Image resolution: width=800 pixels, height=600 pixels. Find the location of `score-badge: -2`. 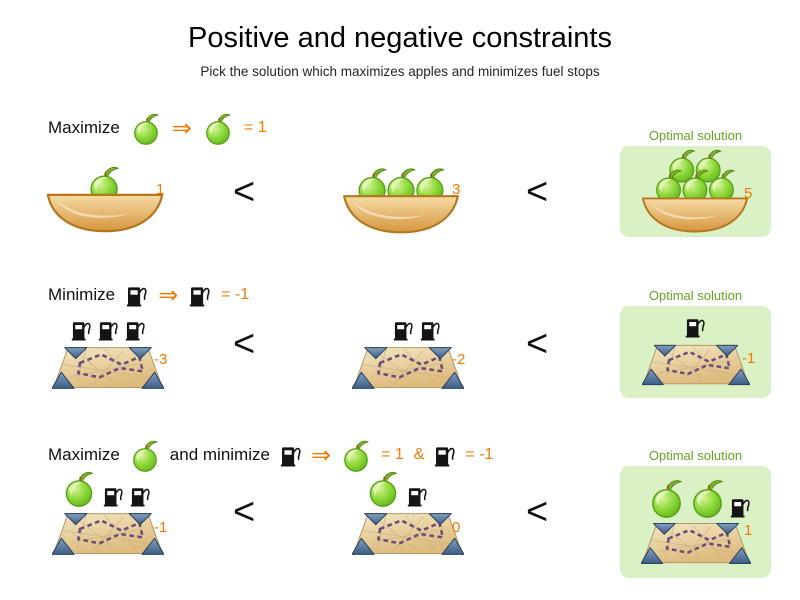

score-badge: -2 is located at coordinates (459, 359).